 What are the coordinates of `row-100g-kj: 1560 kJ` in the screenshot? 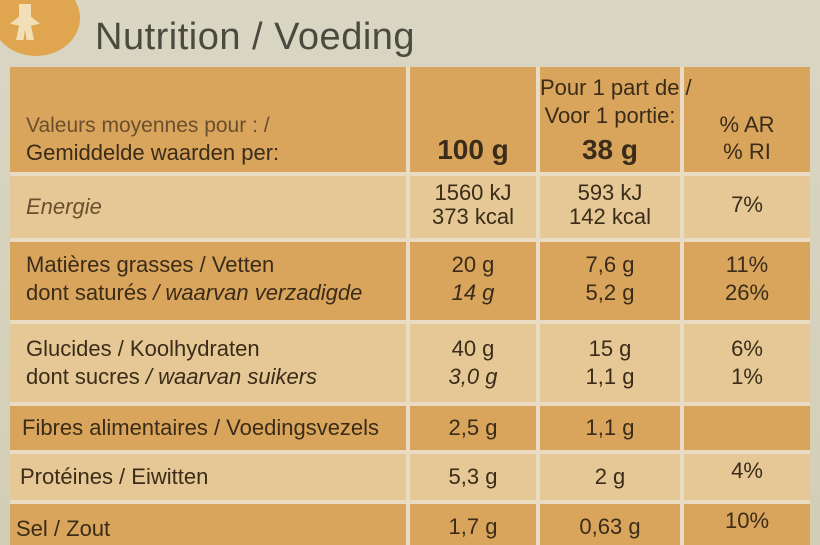 It's located at (473, 192).